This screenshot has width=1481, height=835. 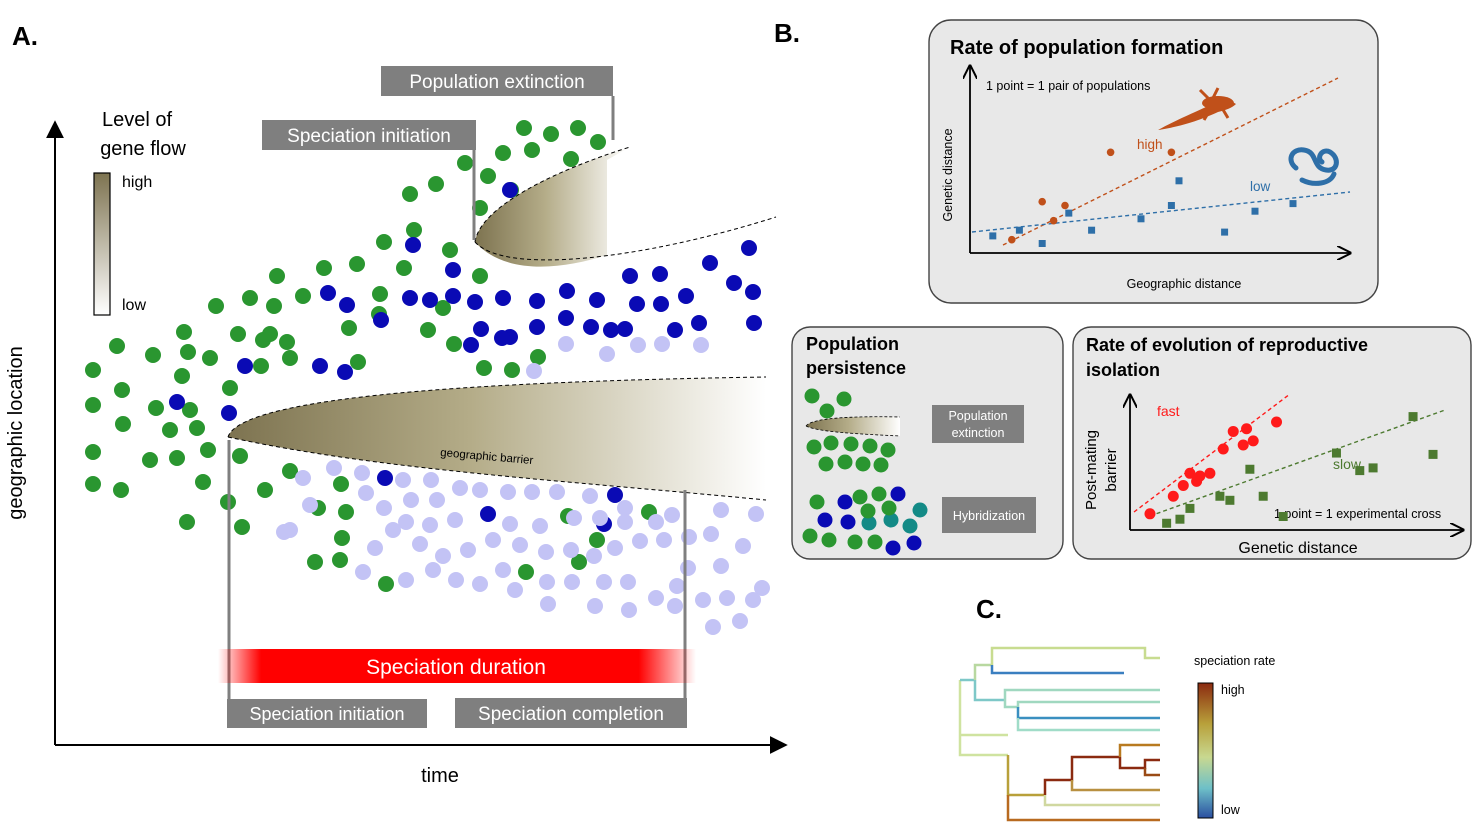 What do you see at coordinates (853, 426) in the screenshot?
I see `persistence-barrier-edge` at bounding box center [853, 426].